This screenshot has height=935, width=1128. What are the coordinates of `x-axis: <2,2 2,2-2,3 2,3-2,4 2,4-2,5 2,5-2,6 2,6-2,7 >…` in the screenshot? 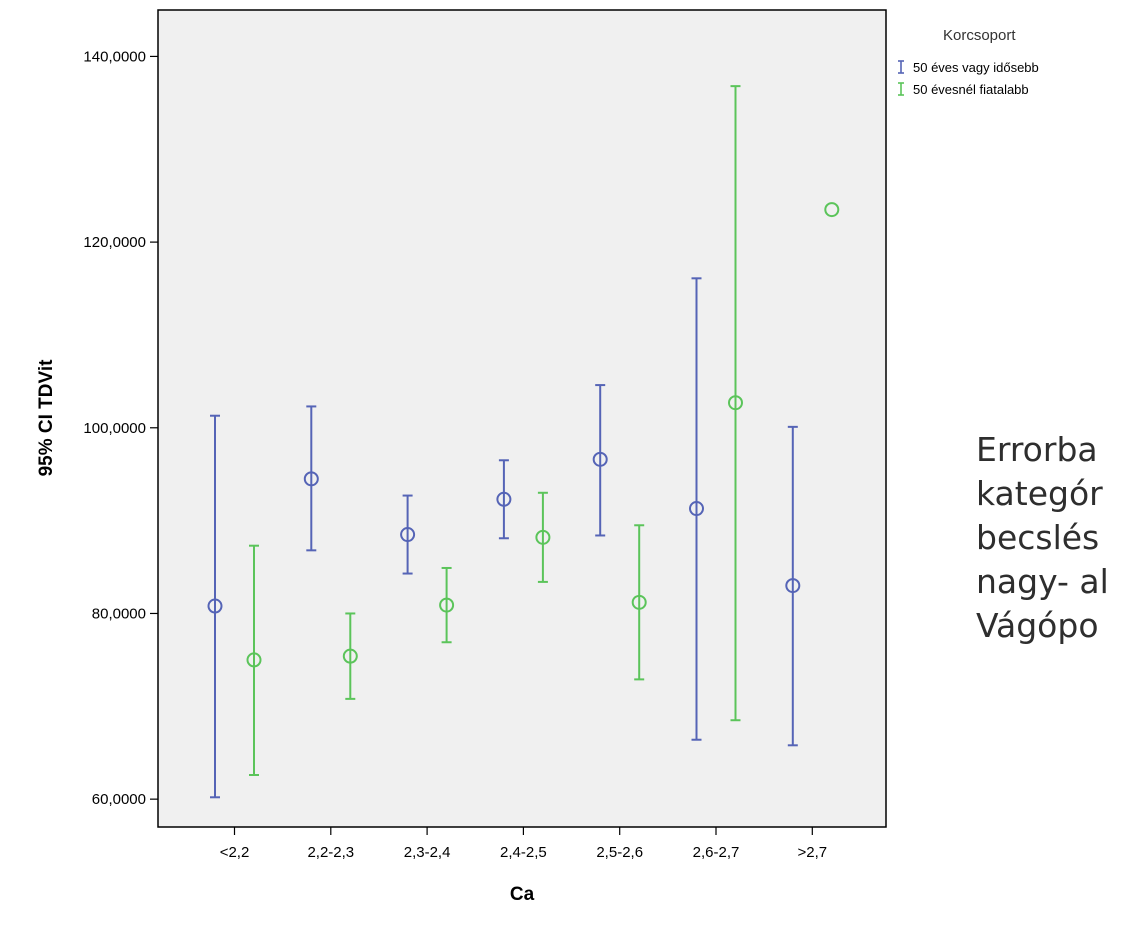 It's located at (523, 844).